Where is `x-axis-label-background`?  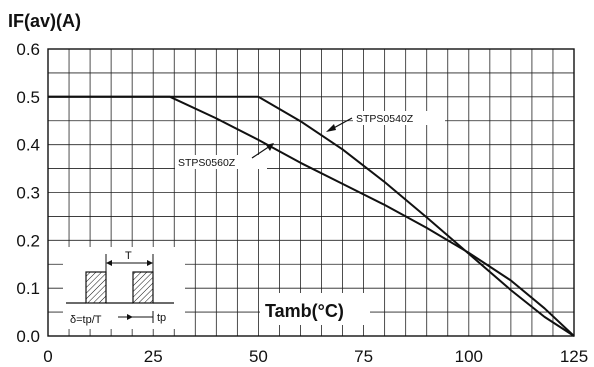 x-axis-label-background is located at coordinates (315, 309).